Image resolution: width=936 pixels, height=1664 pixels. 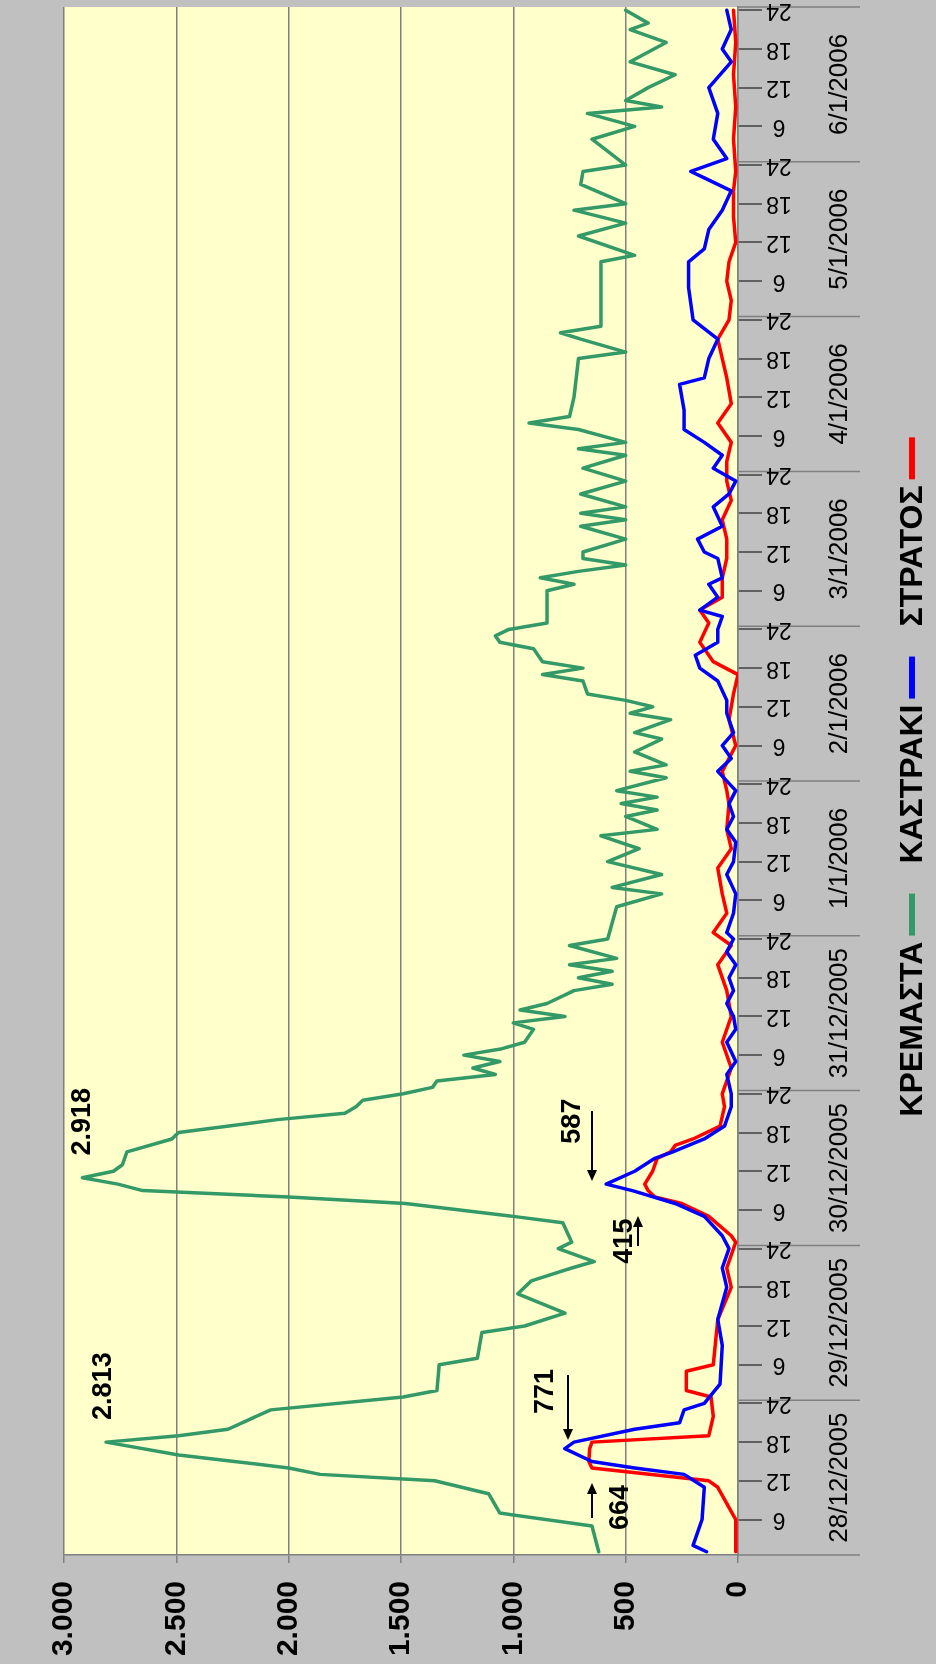 I want to click on x-tick-label: 0, so click(x=736, y=1589).